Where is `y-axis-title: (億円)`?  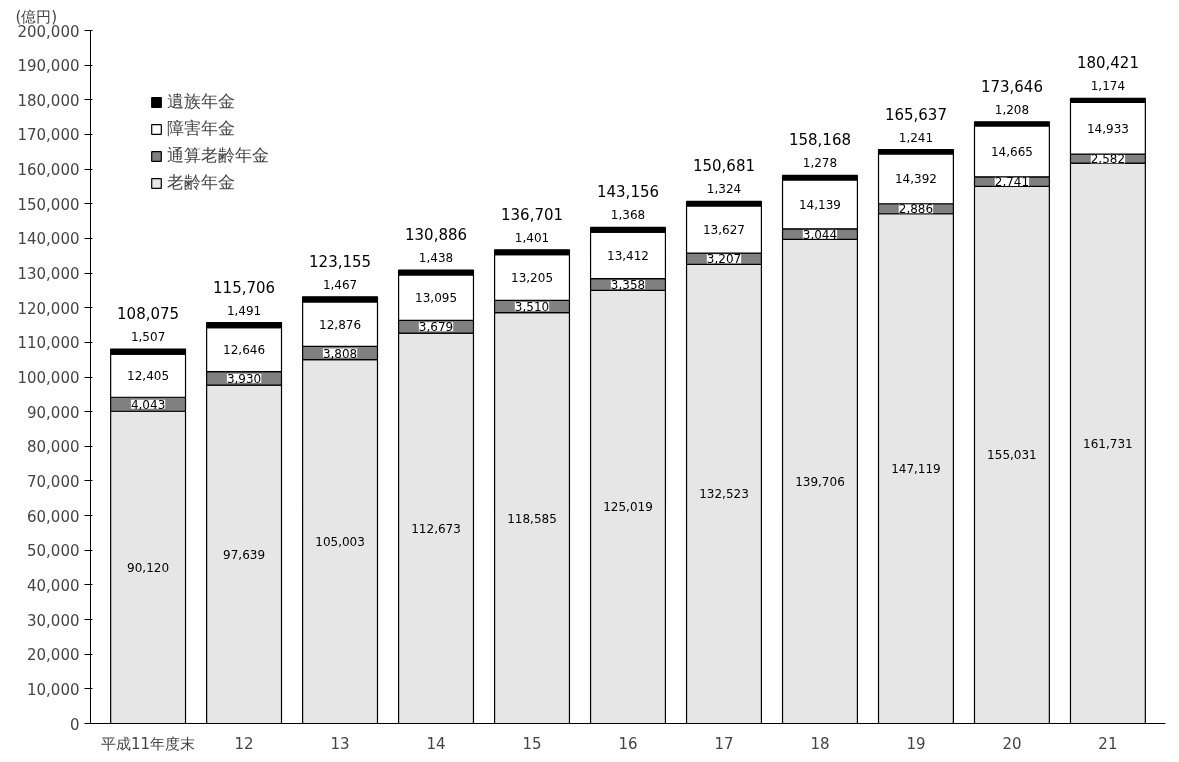
y-axis-title: (億円) is located at coordinates (36, 16).